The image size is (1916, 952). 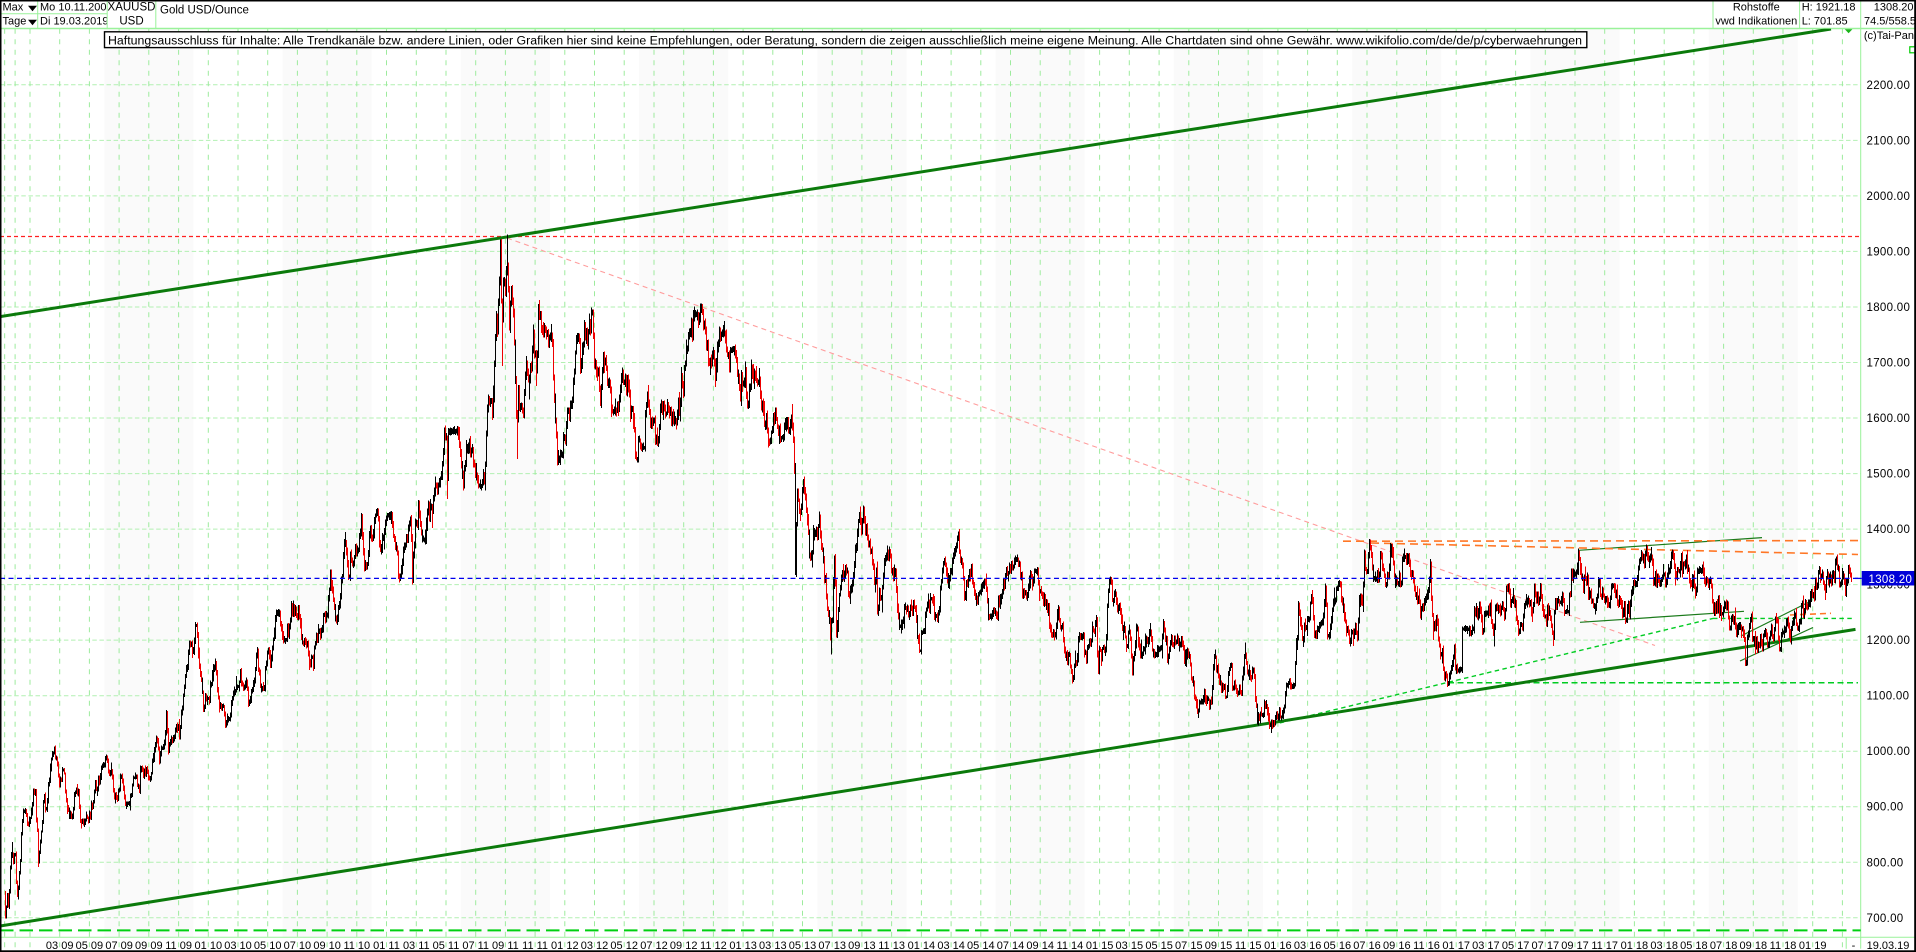 I want to click on svg-text: 07 18, so click(x=1724, y=946).